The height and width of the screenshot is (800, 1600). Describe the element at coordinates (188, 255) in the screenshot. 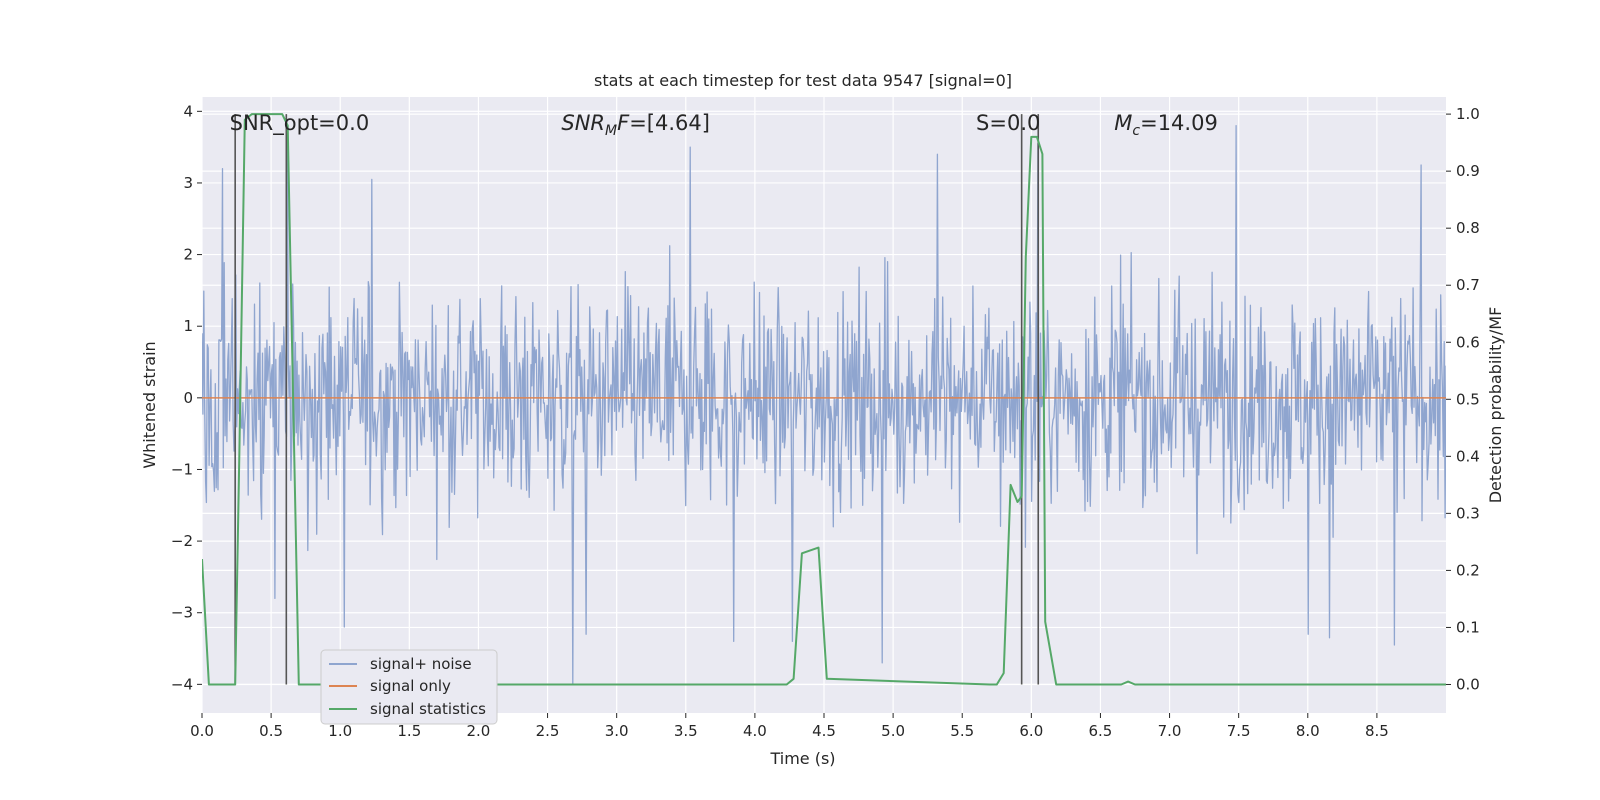

I see `y-left-tick-label: 2` at that location.